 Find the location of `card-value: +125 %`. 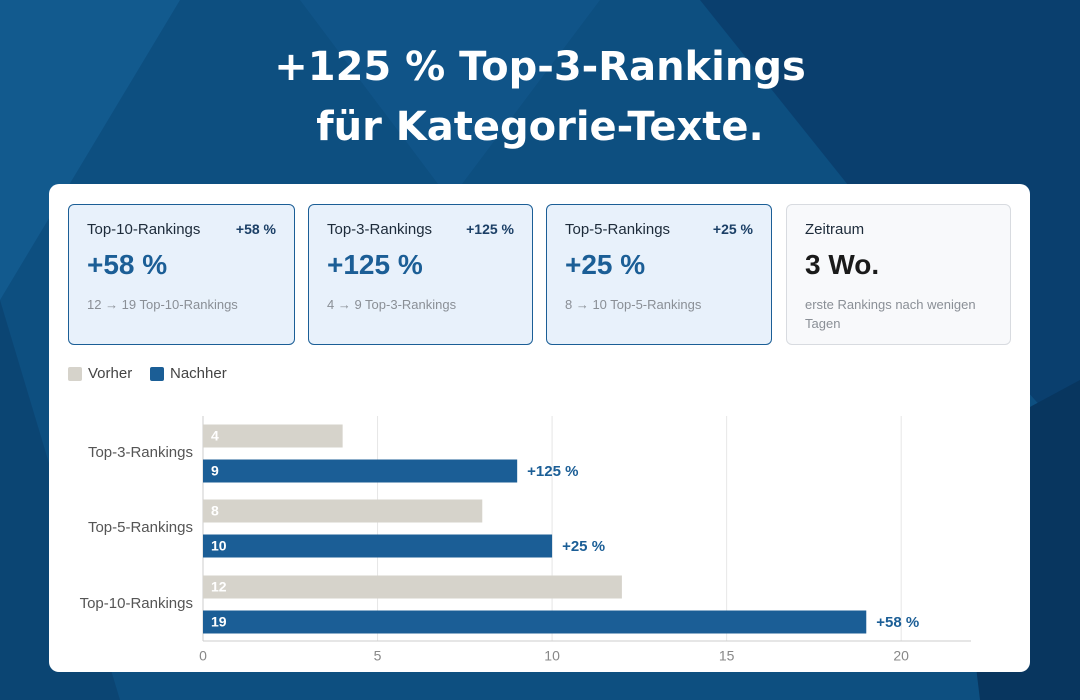

card-value: +125 % is located at coordinates (375, 264).